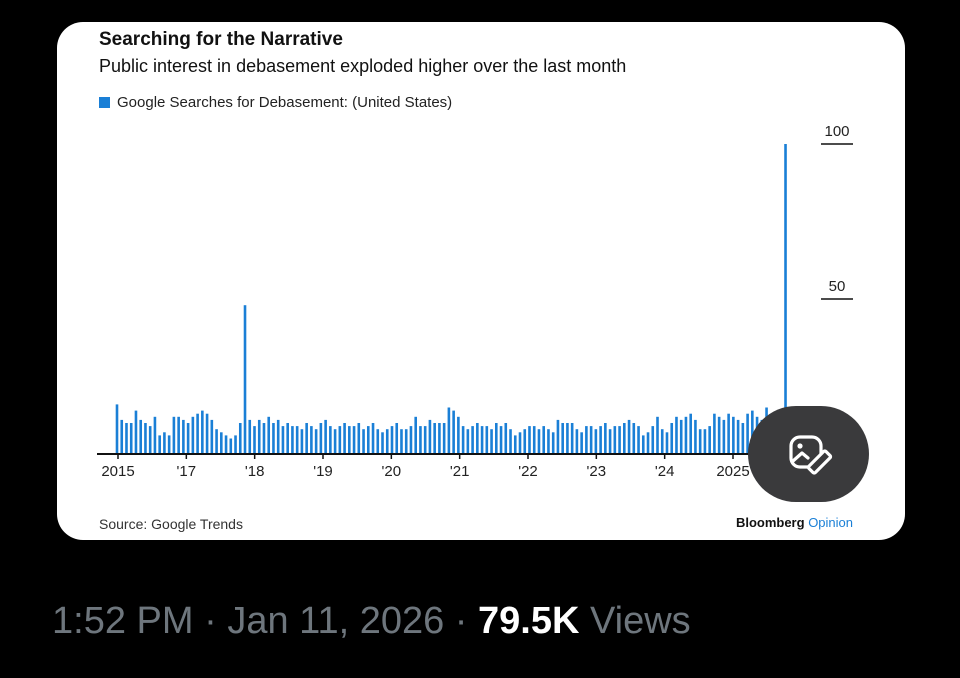  I want to click on source-note: Source: Google Trends, so click(171, 524).